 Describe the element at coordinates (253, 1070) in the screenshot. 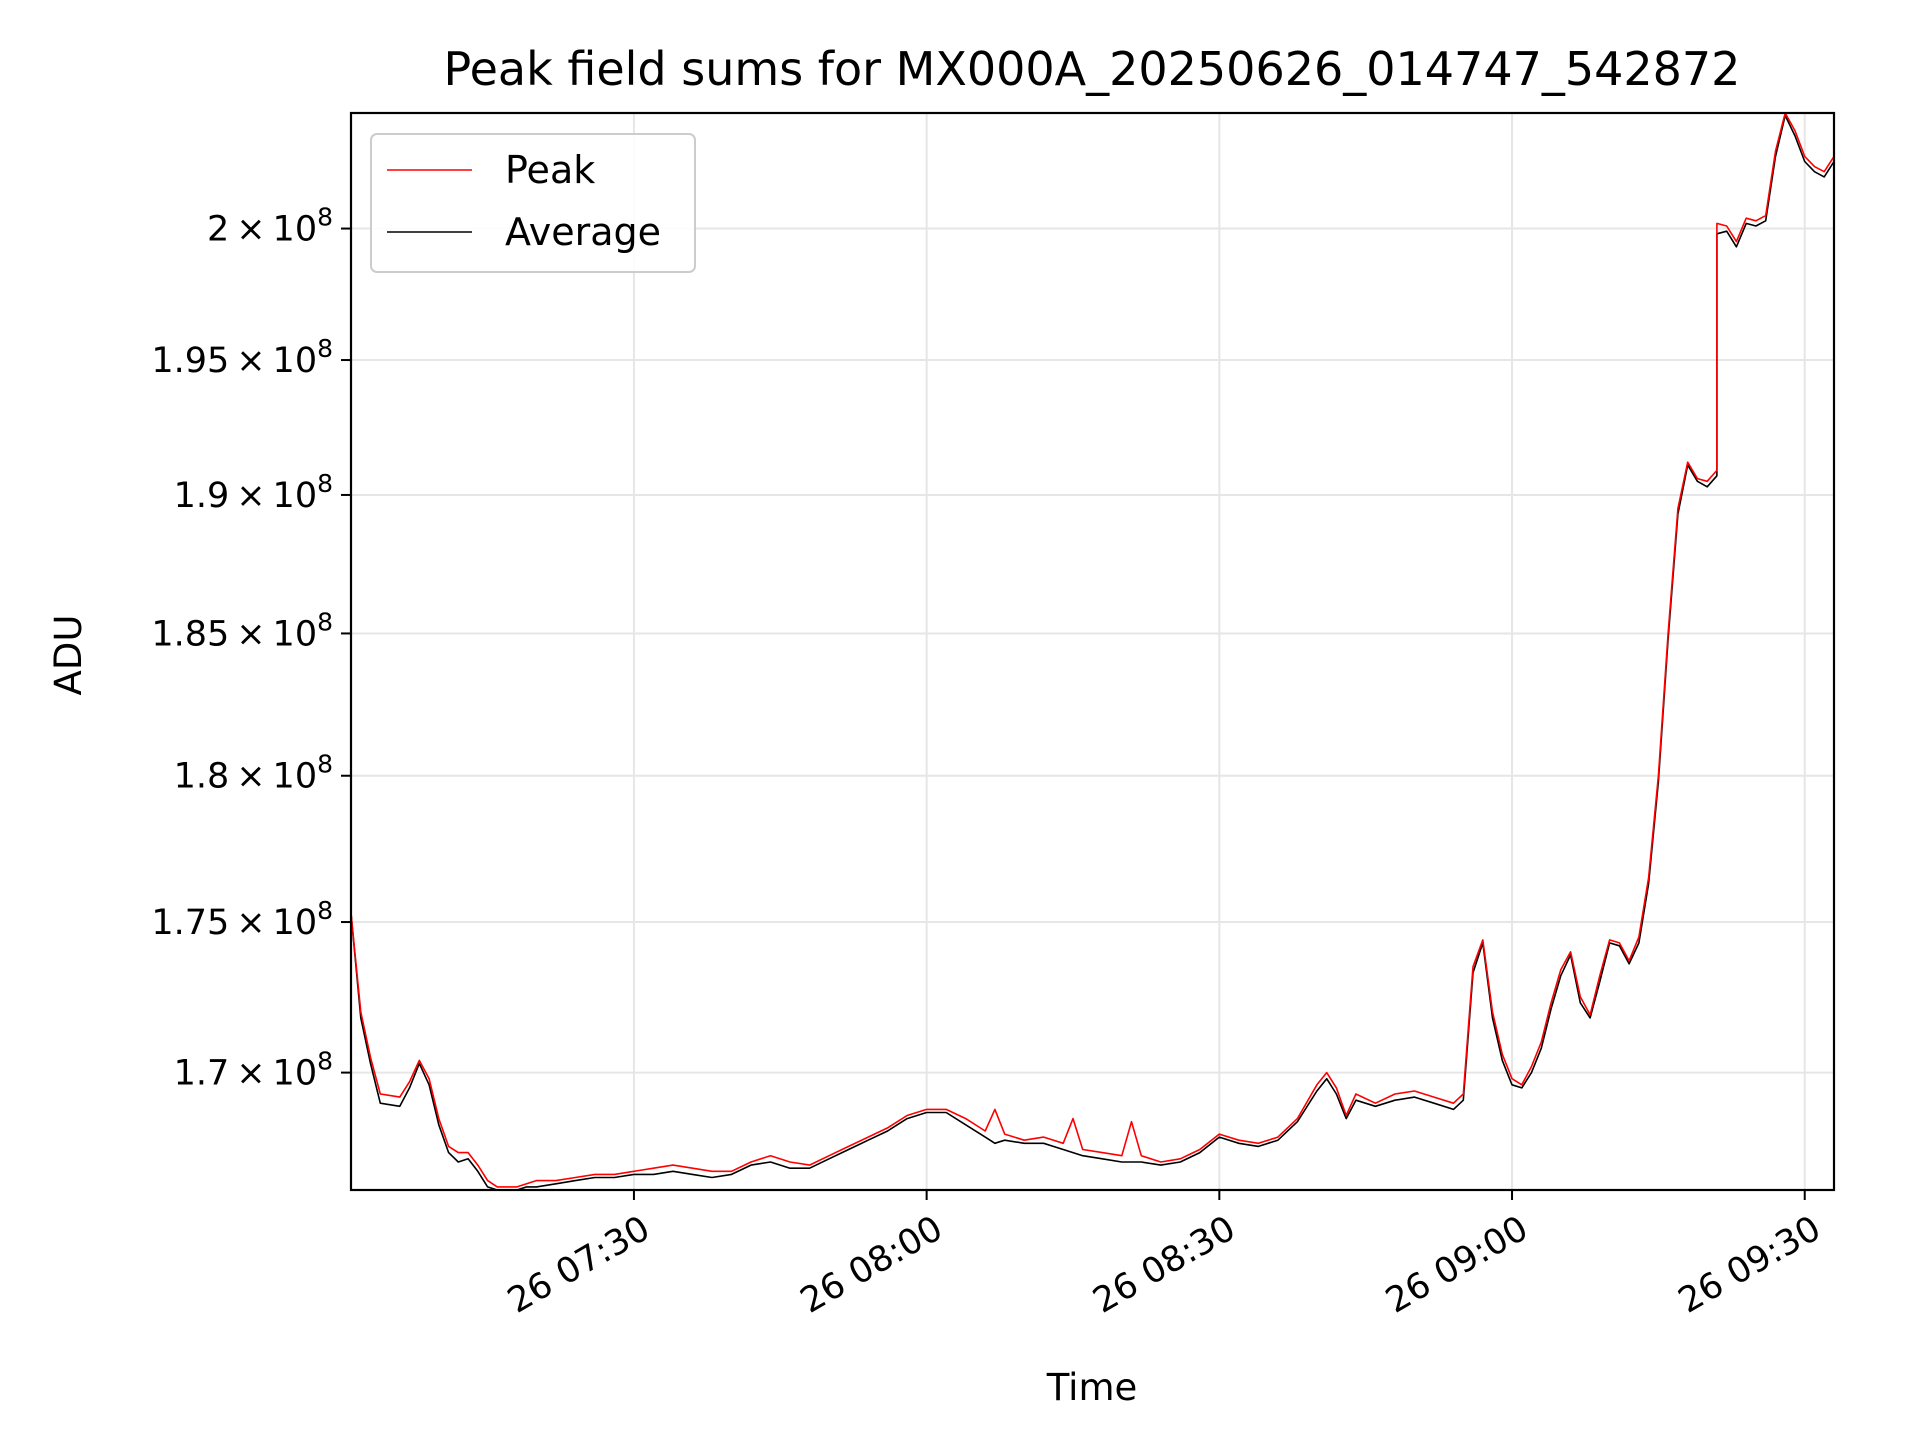

I see `y-tick-label: 1.7 × 10⁸` at that location.